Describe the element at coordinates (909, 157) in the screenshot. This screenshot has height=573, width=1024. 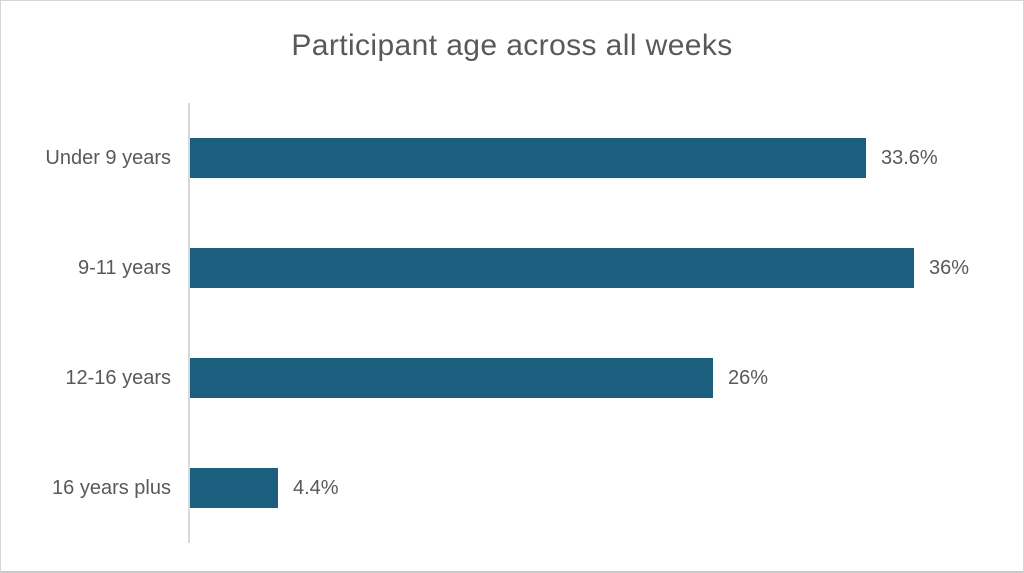
I see `value-label: 33.6%` at that location.